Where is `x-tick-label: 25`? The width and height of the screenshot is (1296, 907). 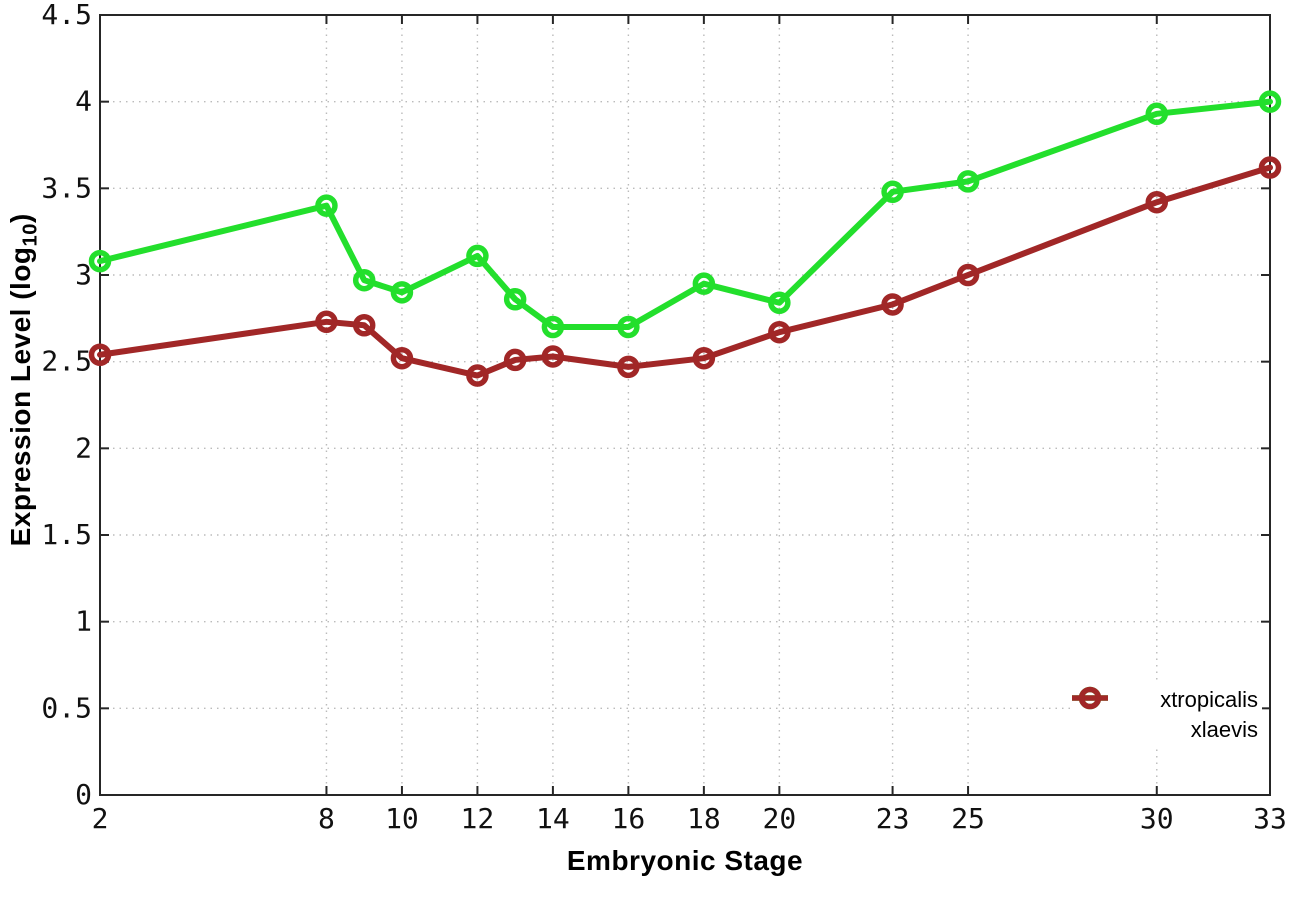 x-tick-label: 25 is located at coordinates (968, 818).